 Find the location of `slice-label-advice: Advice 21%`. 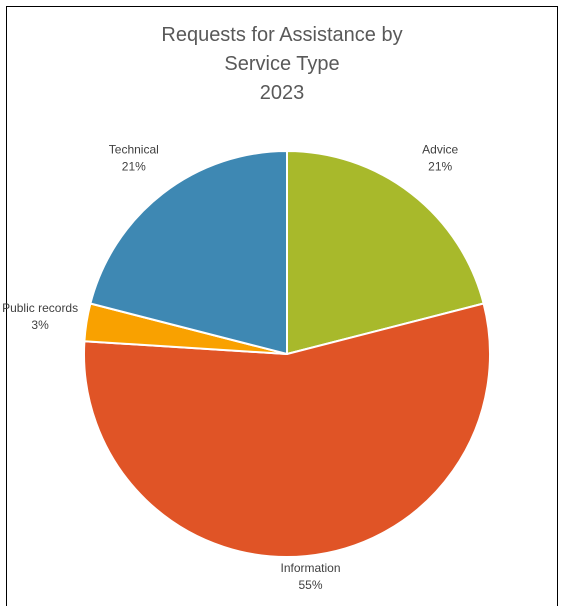

slice-label-advice: Advice 21% is located at coordinates (440, 158).